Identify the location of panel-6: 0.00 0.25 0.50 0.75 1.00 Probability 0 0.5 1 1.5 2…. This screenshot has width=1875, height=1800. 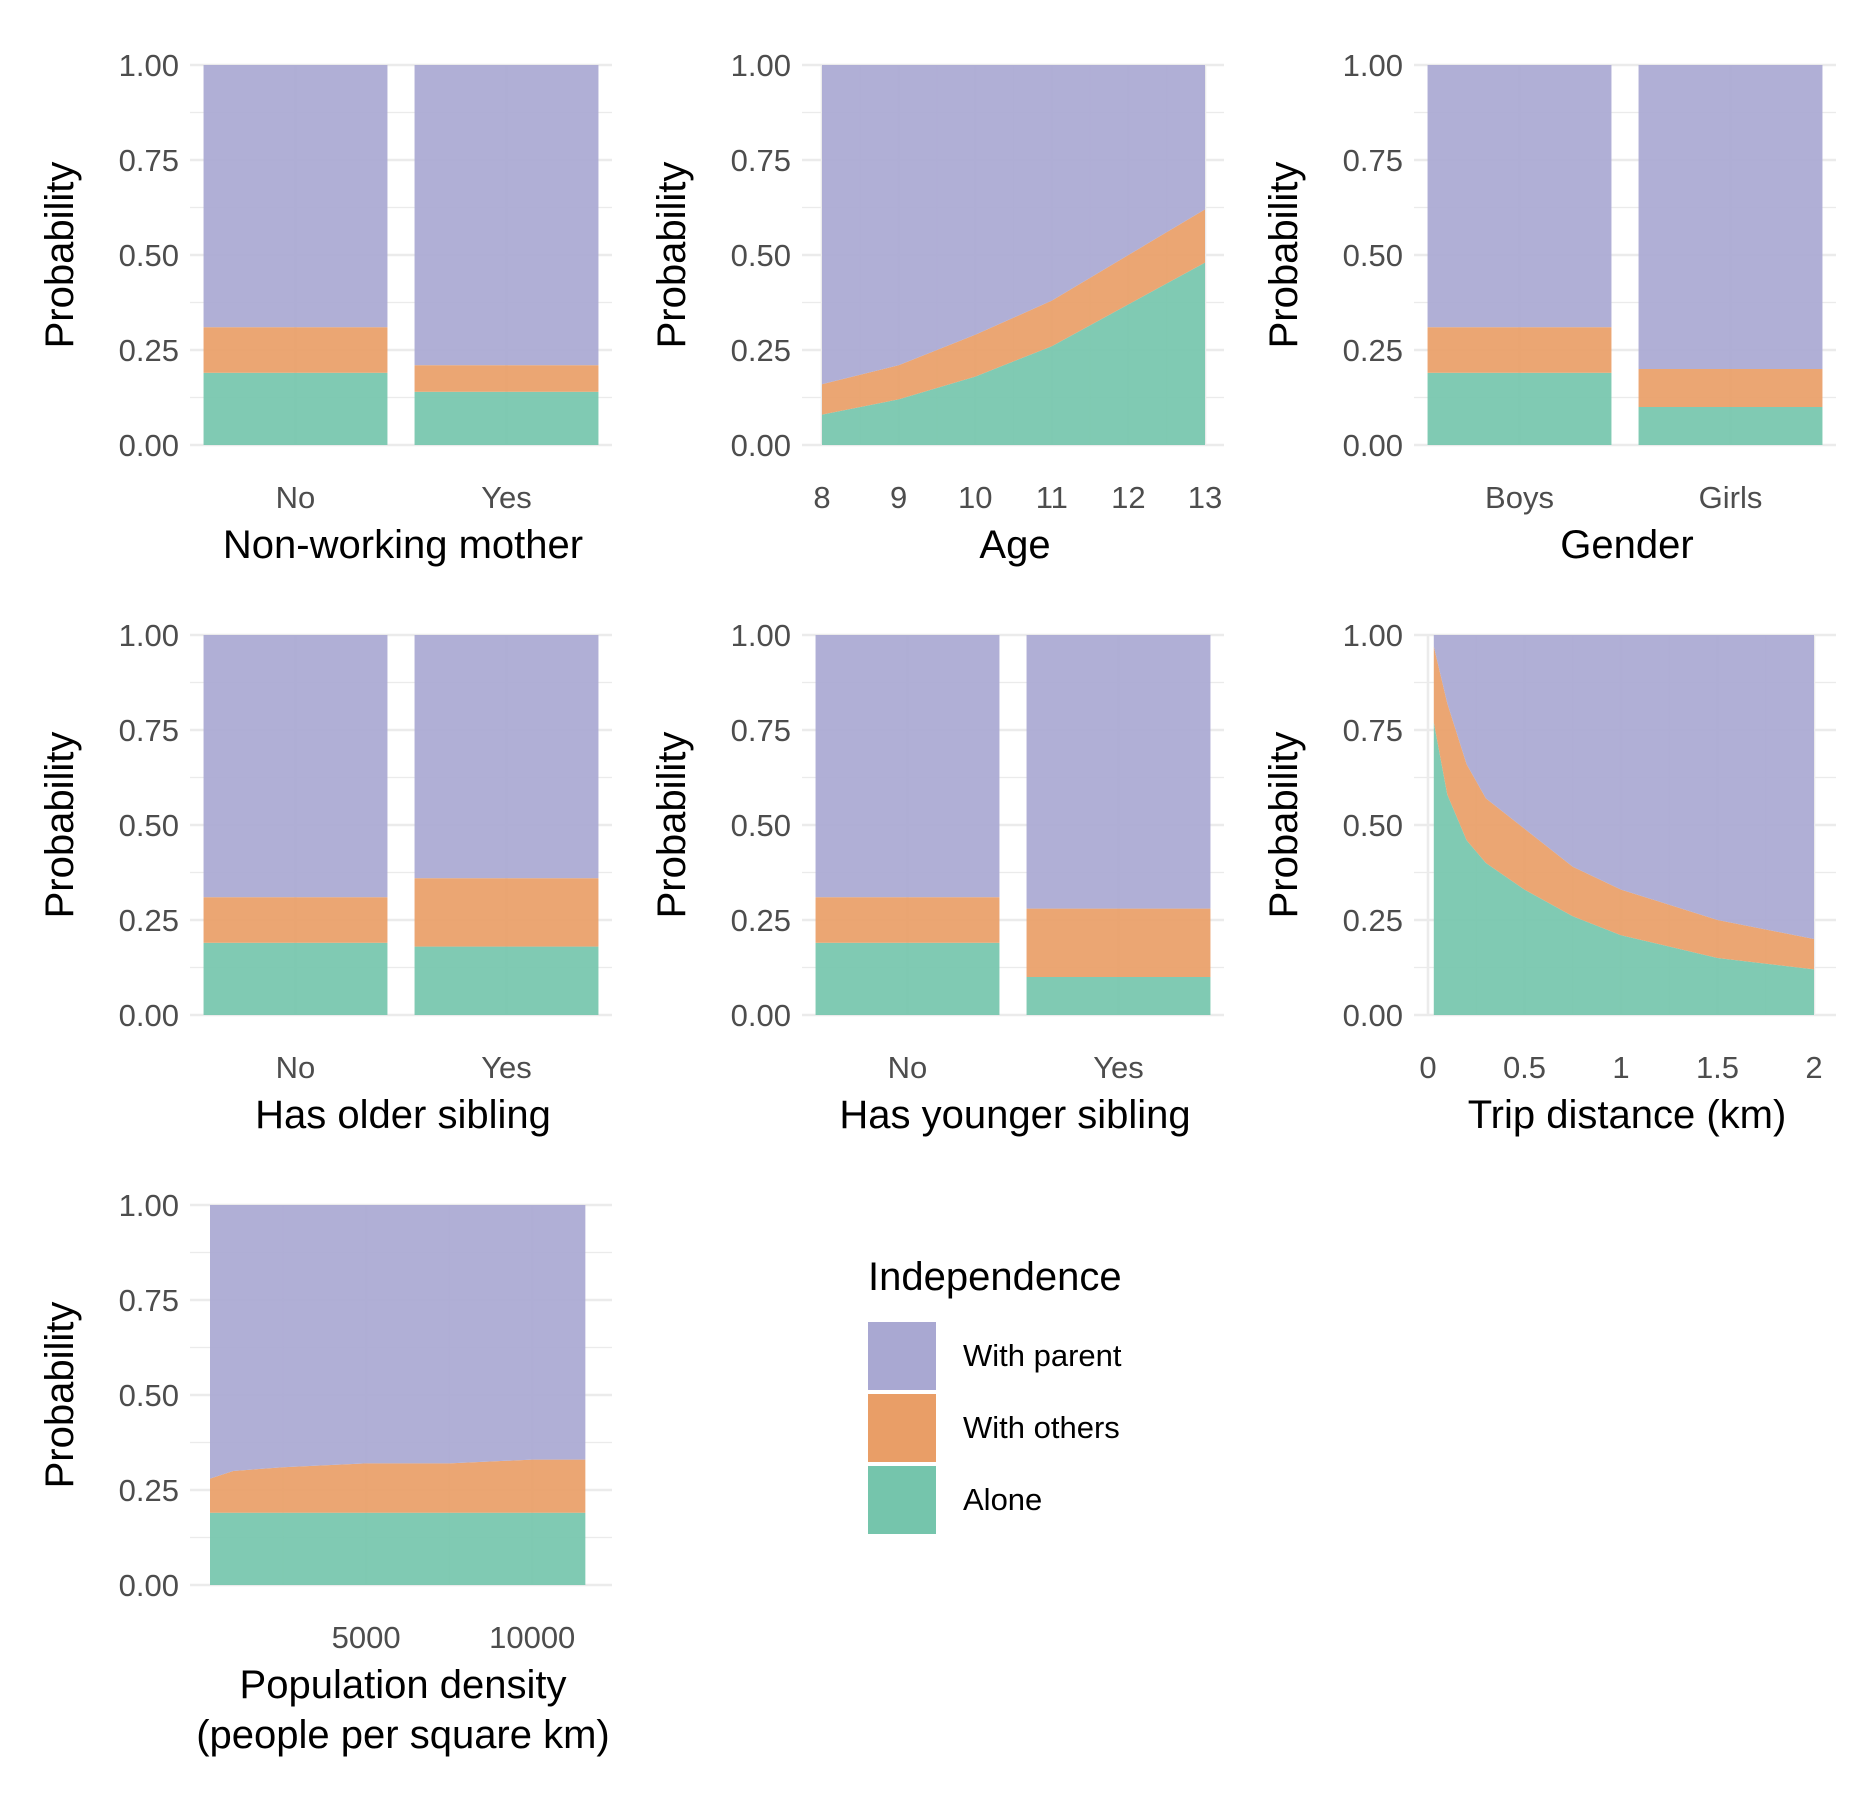
(1549, 877).